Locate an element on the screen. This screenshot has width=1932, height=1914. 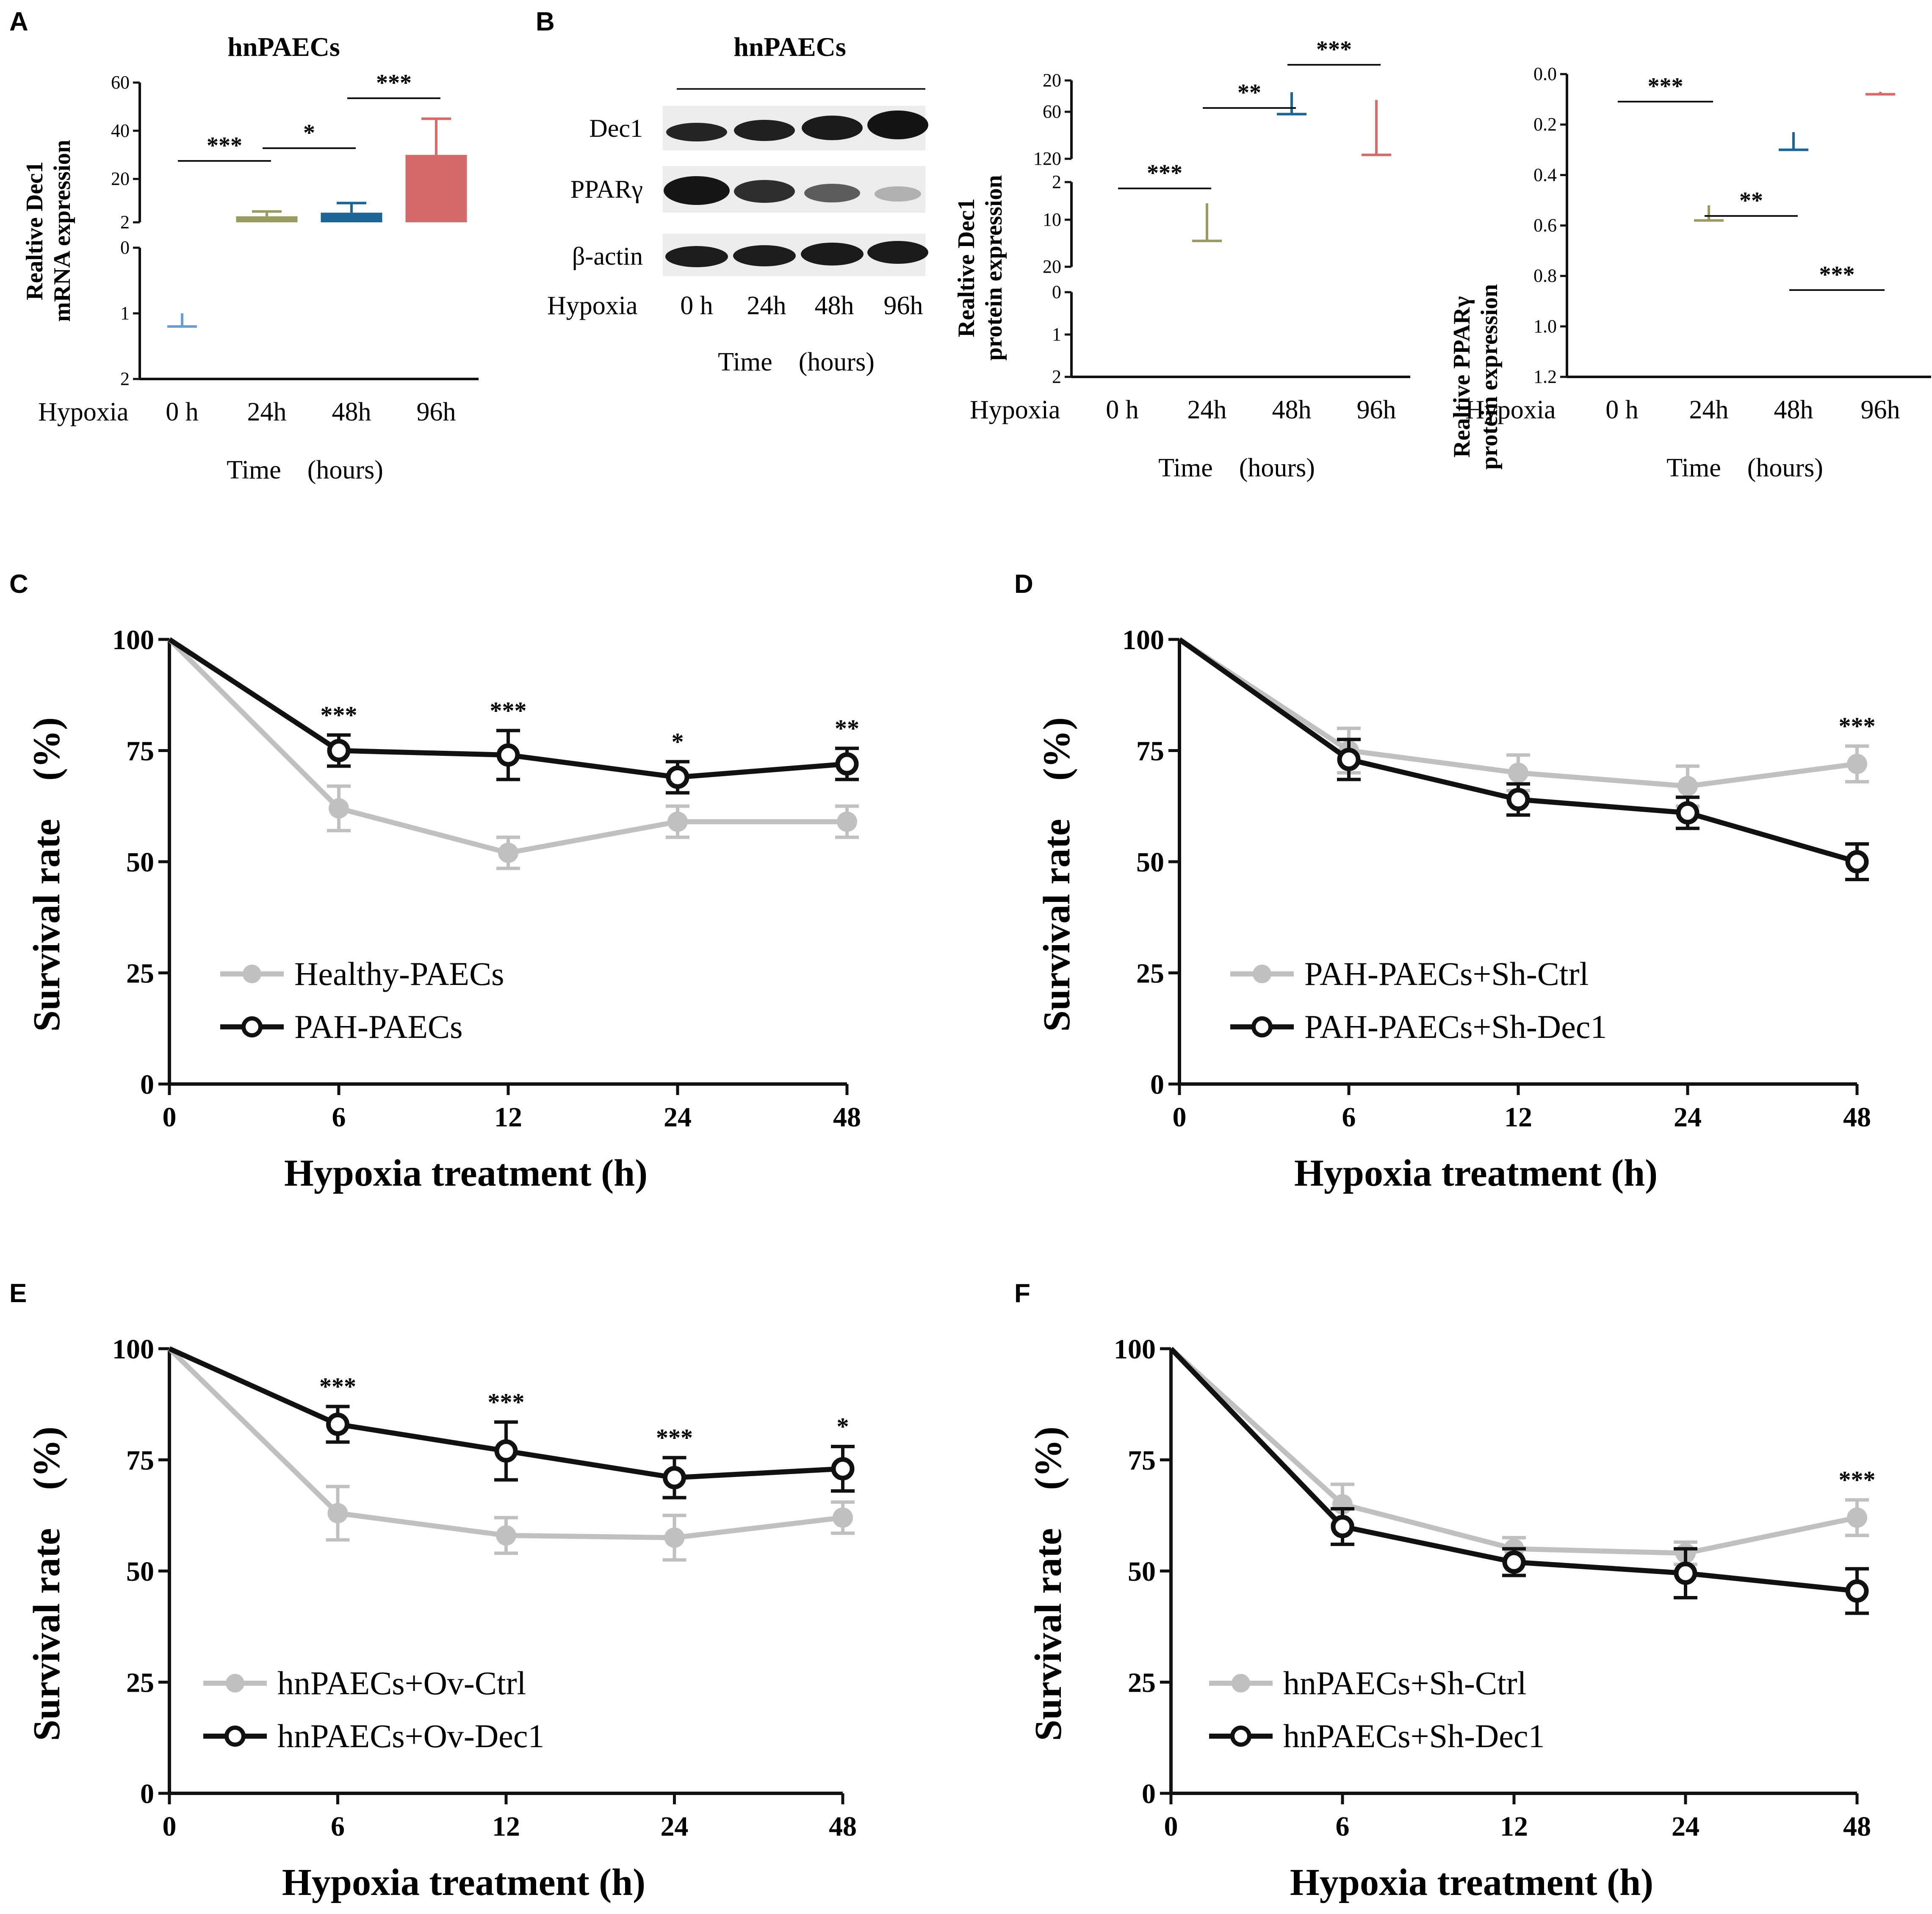
band-ppar-0h is located at coordinates (697, 191).